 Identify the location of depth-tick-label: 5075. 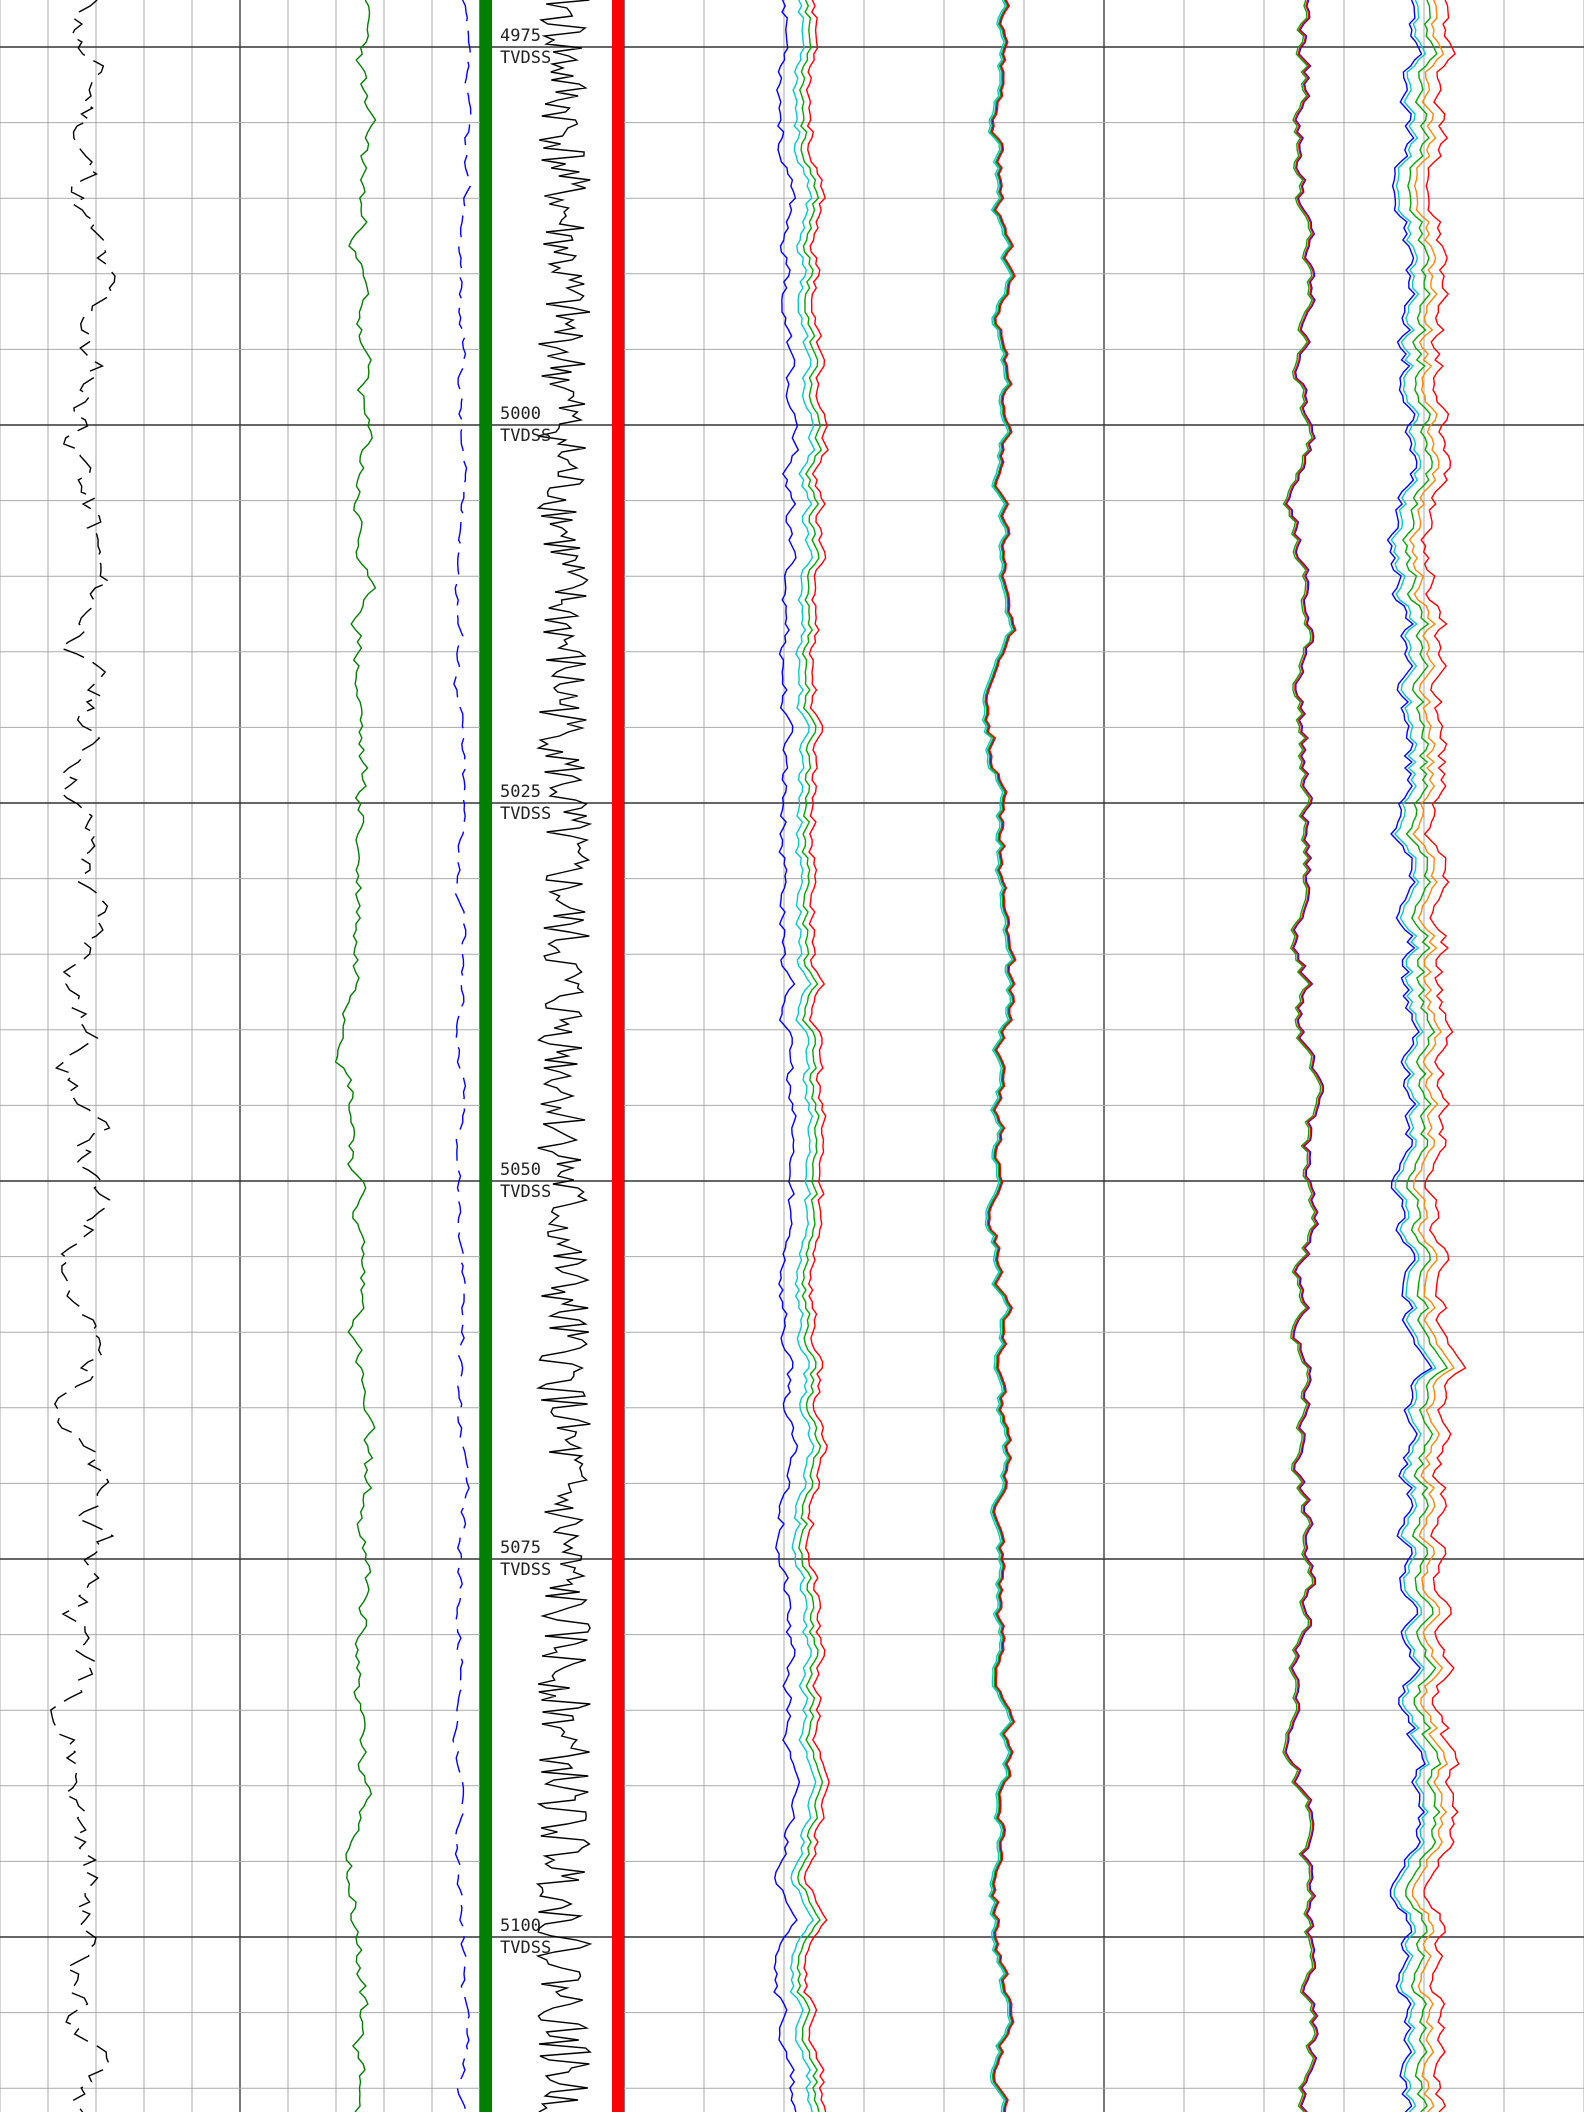
(520, 1548).